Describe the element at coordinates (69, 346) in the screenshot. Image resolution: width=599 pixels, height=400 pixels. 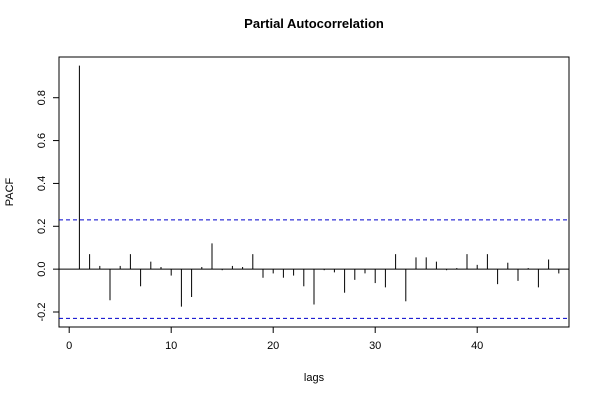
I see `x-tick-label: 0` at that location.